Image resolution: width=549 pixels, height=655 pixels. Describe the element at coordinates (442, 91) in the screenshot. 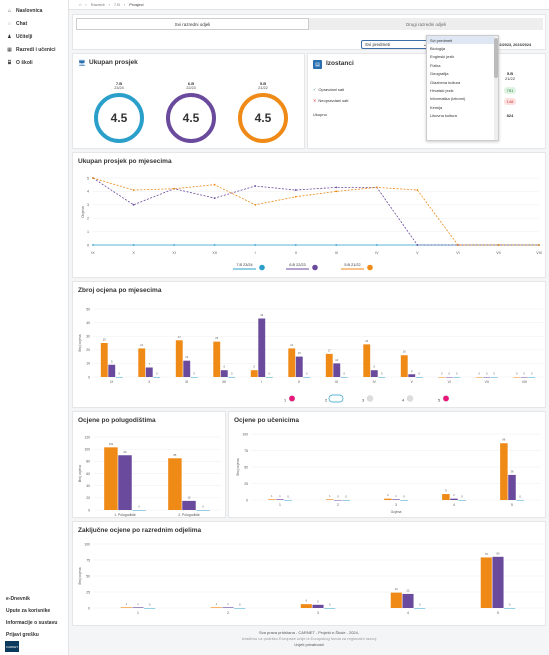

I see `dropdown-option: Hrvatski jezik` at that location.